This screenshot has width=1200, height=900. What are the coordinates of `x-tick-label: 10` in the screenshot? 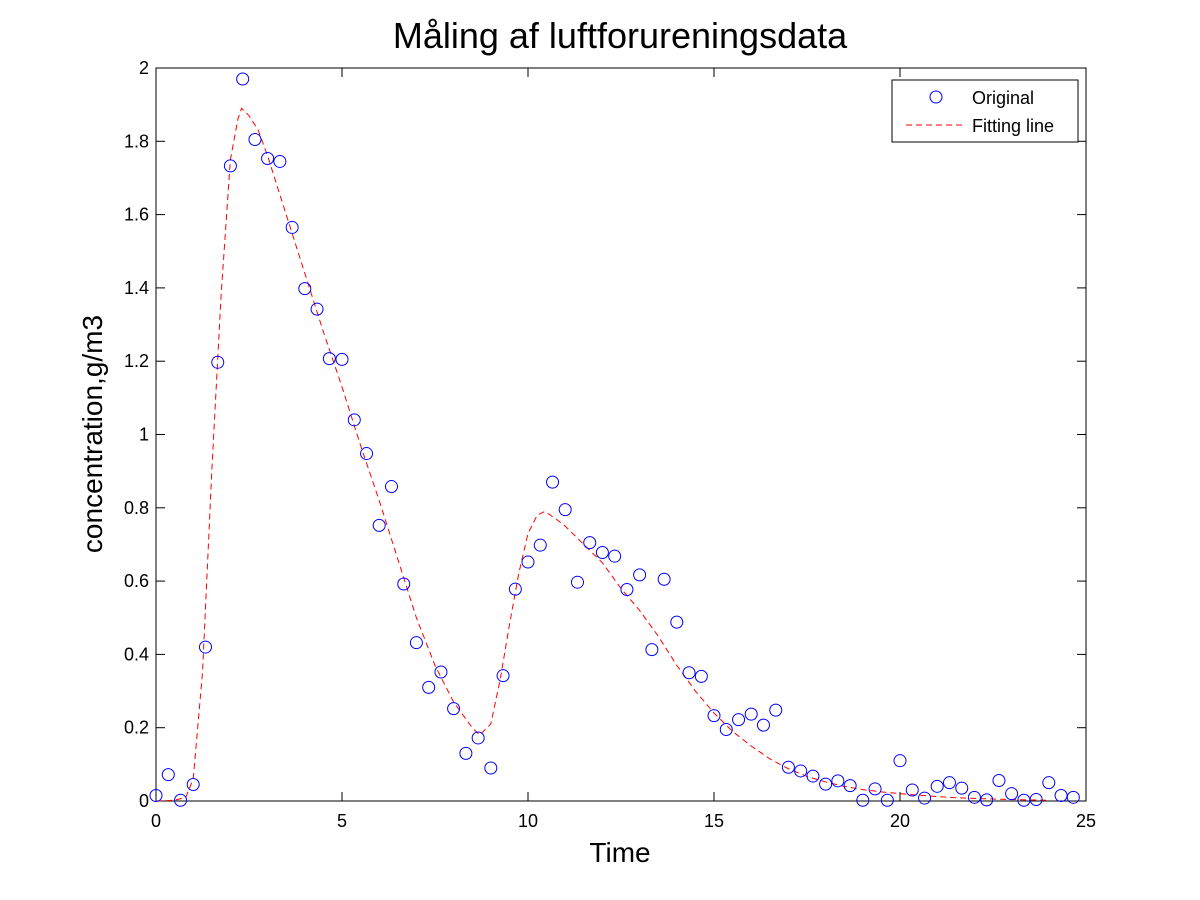 It's located at (528, 821).